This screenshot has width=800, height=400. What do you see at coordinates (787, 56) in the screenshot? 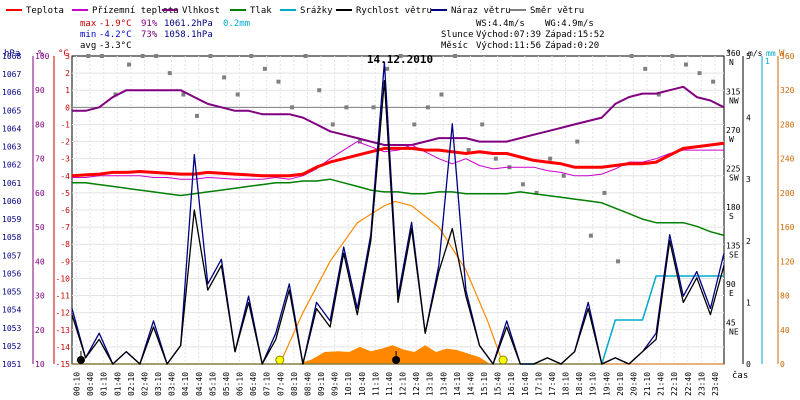
I see `tick-w-0: 360` at bounding box center [787, 56].